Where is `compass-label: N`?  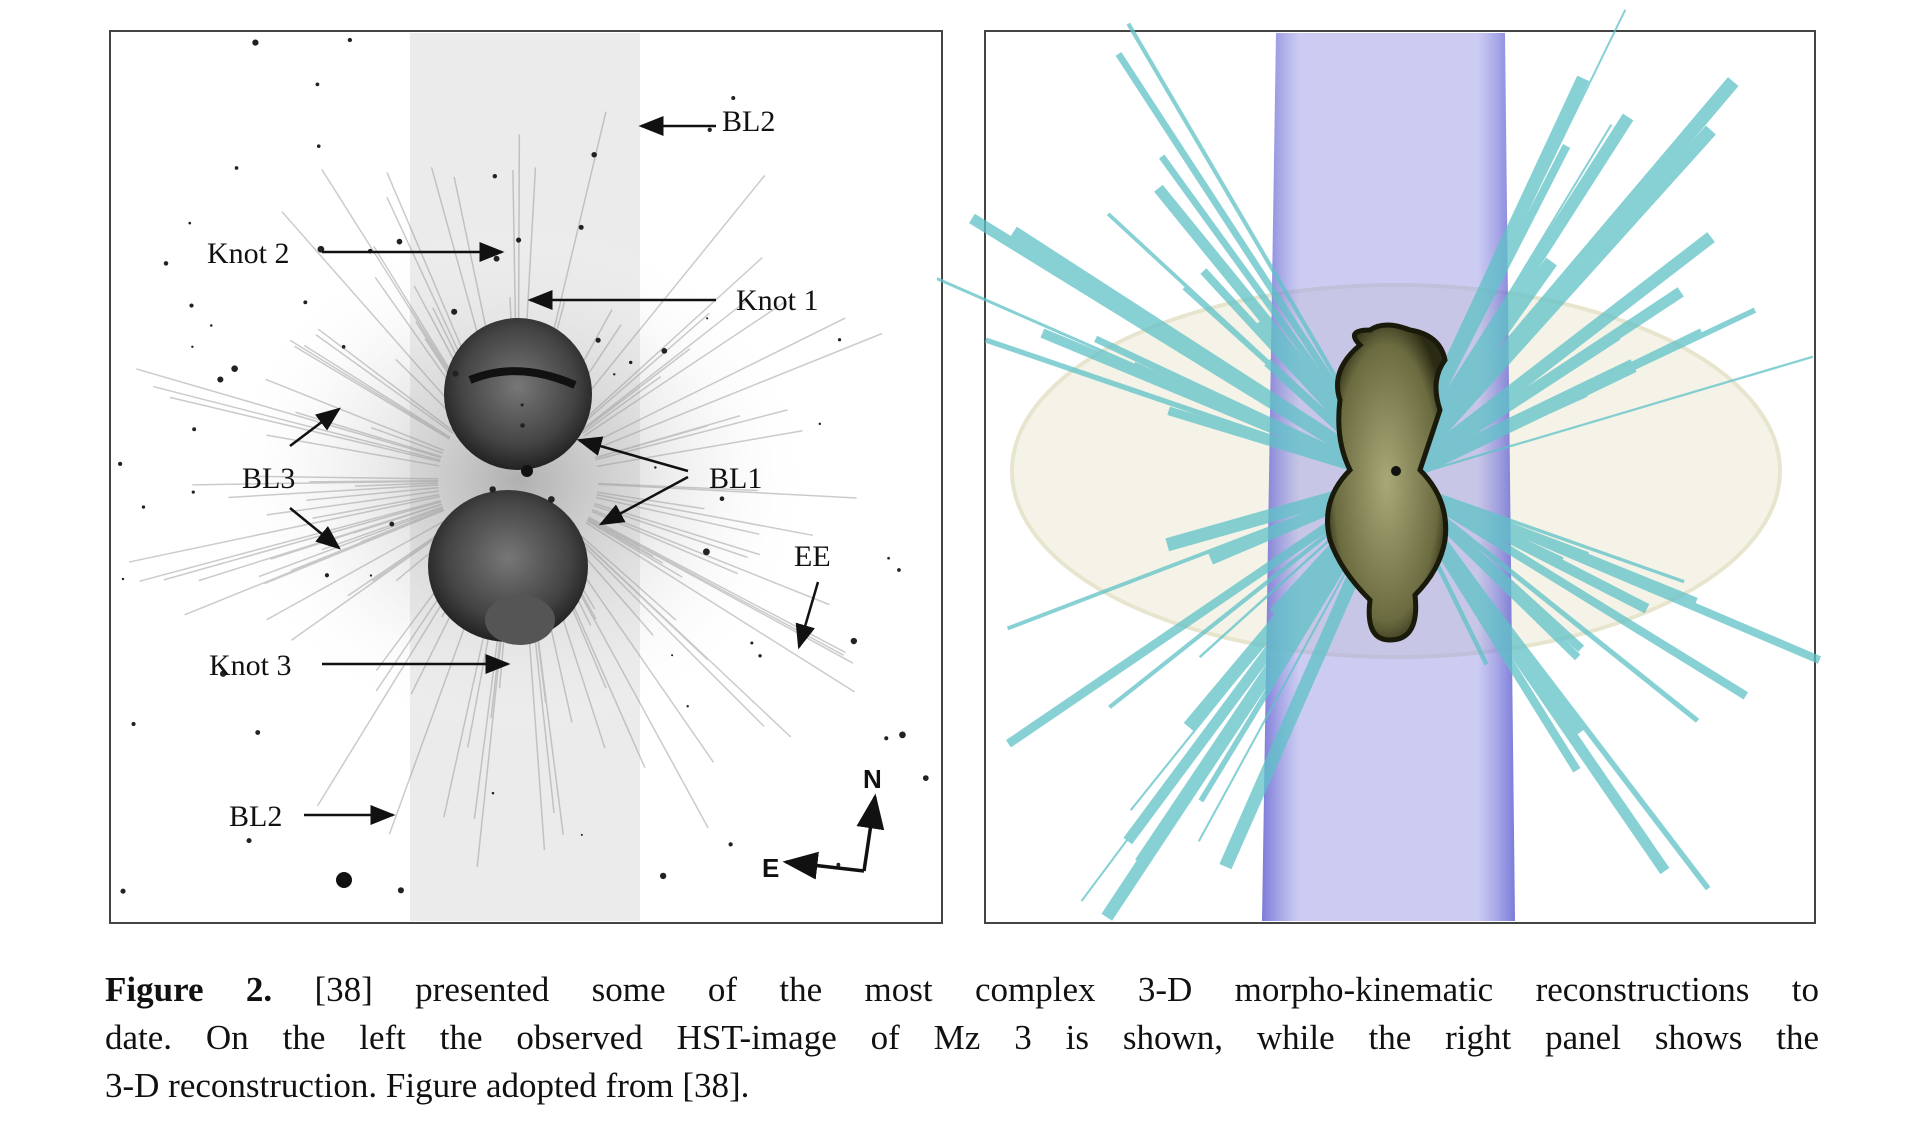
compass-label: N is located at coordinates (872, 779).